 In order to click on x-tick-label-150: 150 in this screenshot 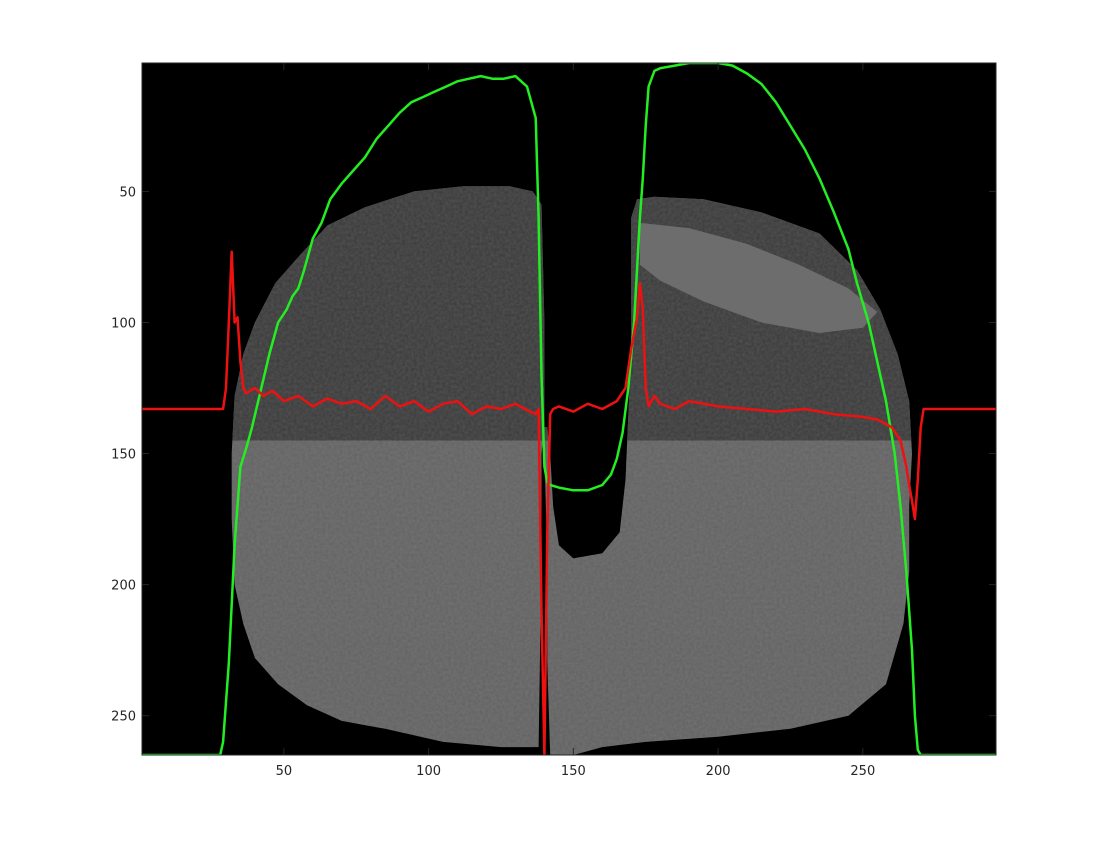, I will do `click(573, 771)`.